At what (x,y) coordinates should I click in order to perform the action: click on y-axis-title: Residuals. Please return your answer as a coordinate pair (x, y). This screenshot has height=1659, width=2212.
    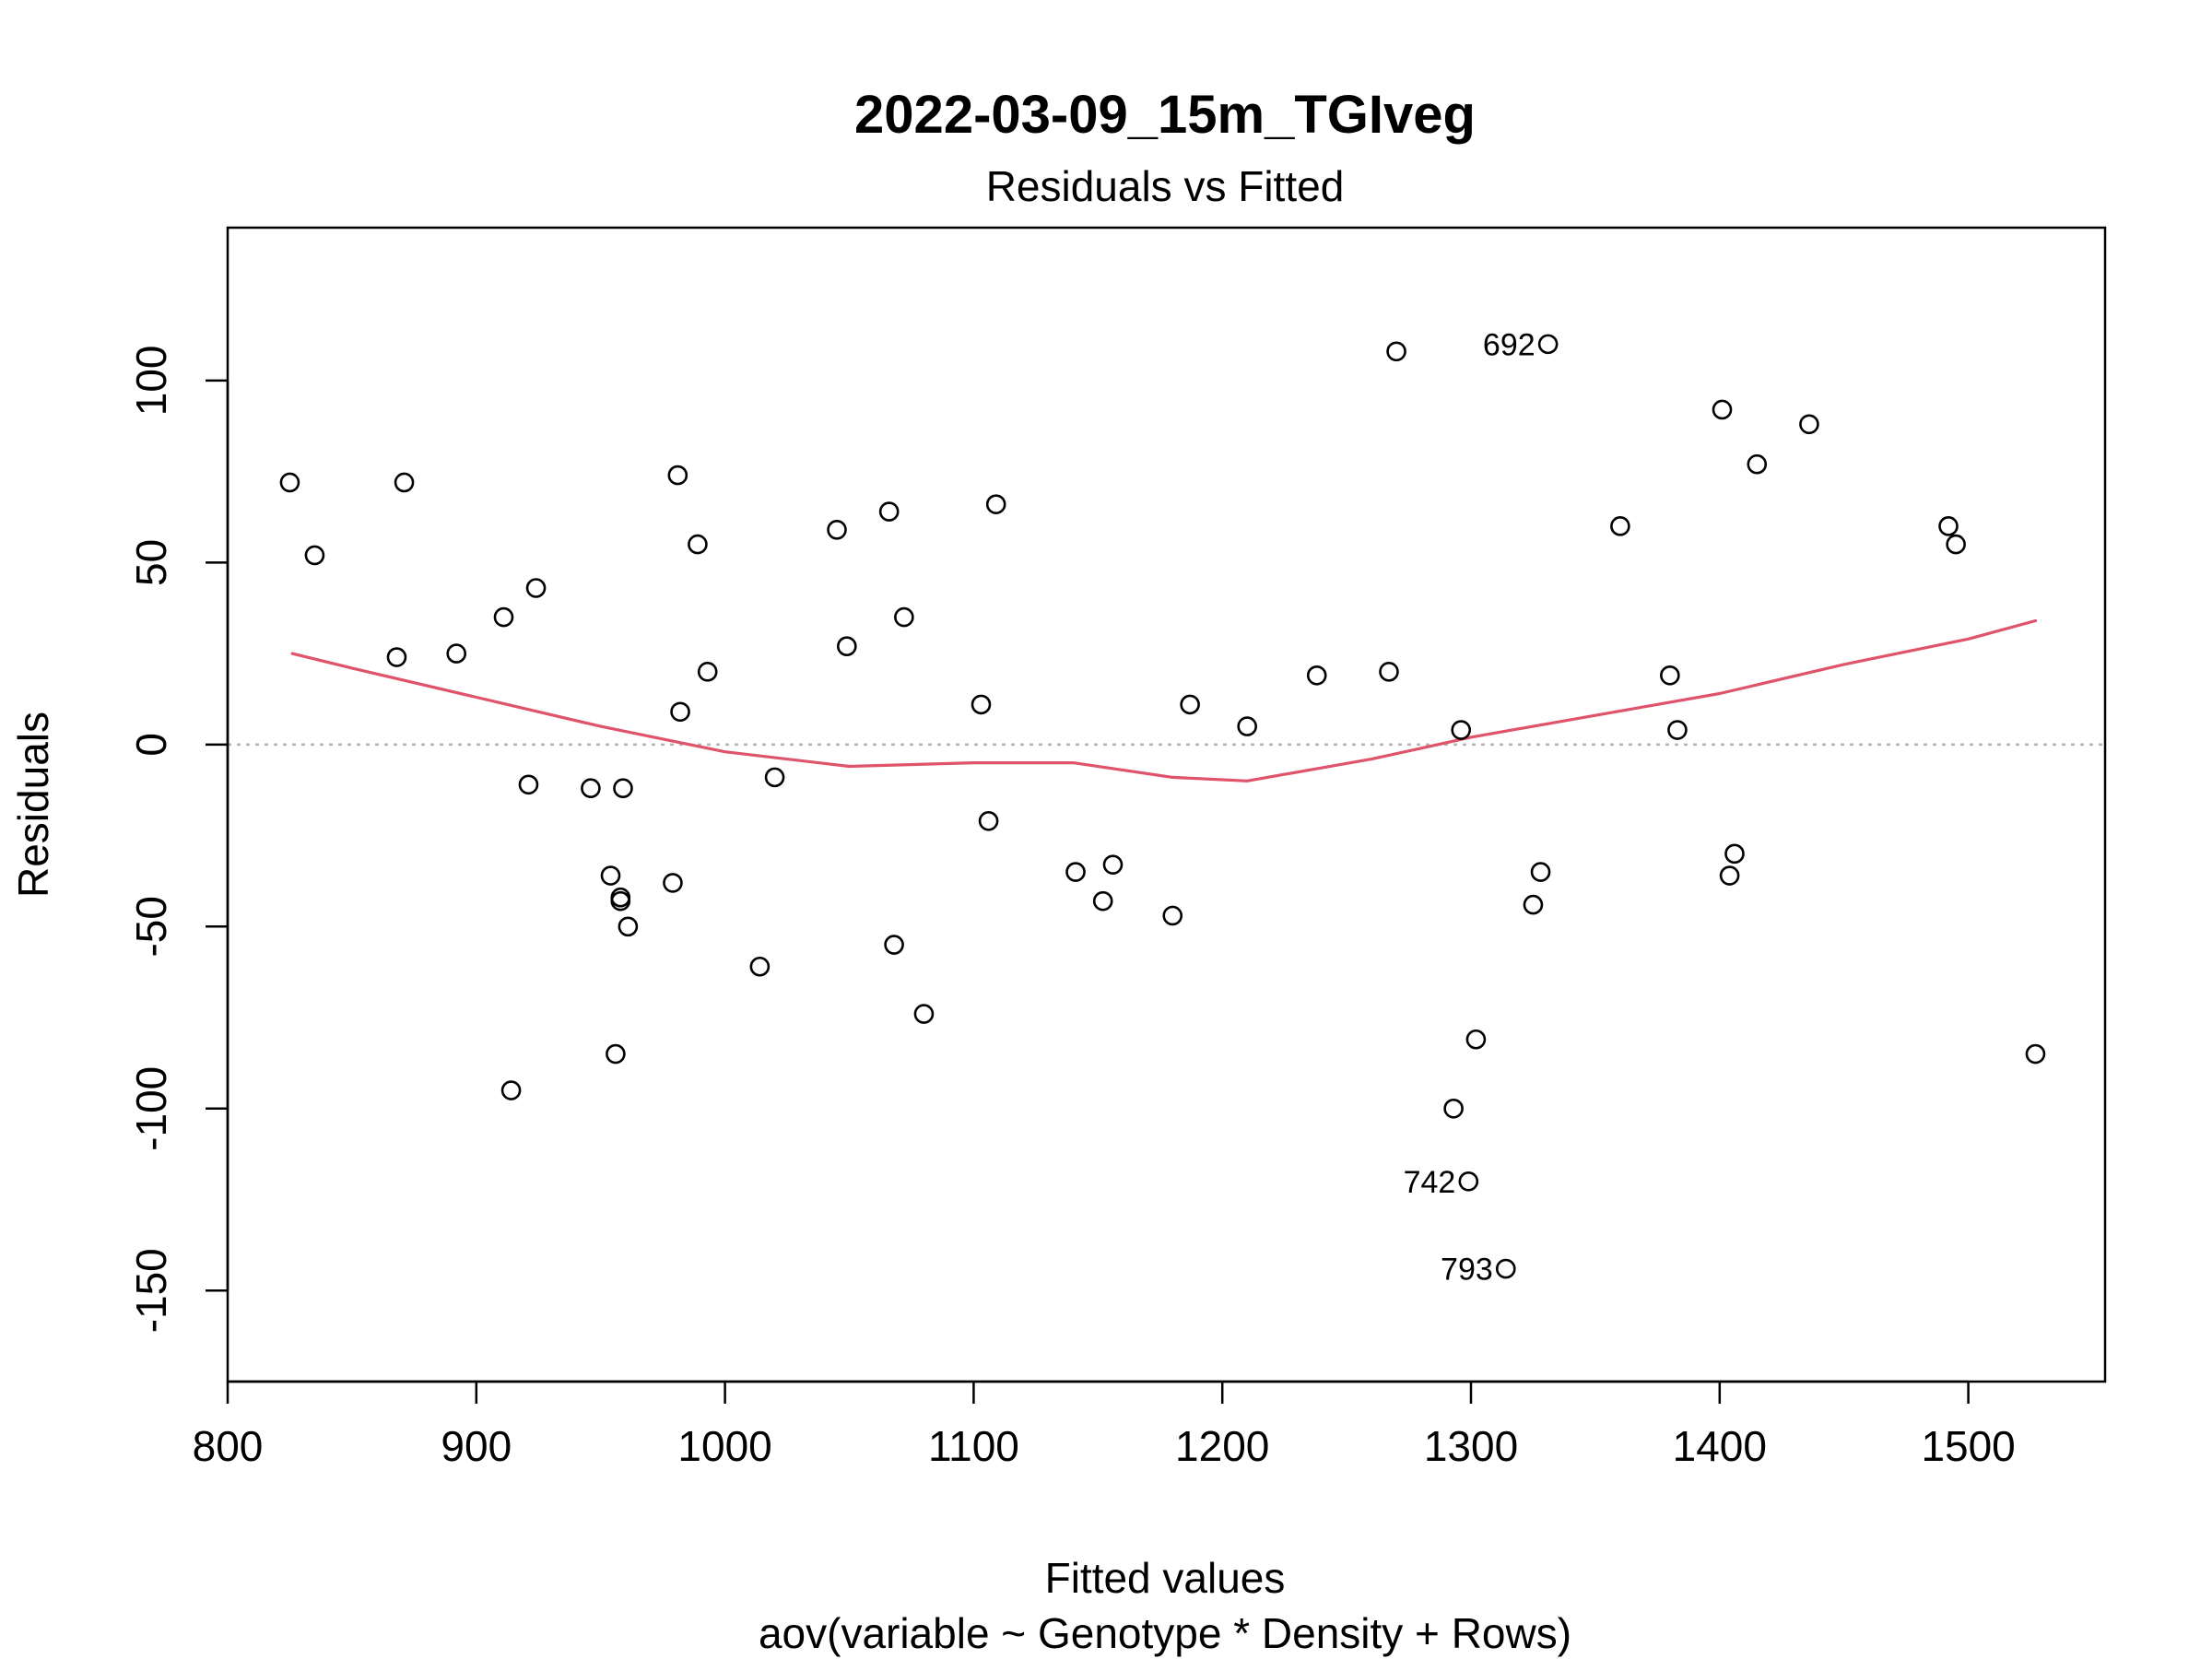
    Looking at the image, I should click on (33, 805).